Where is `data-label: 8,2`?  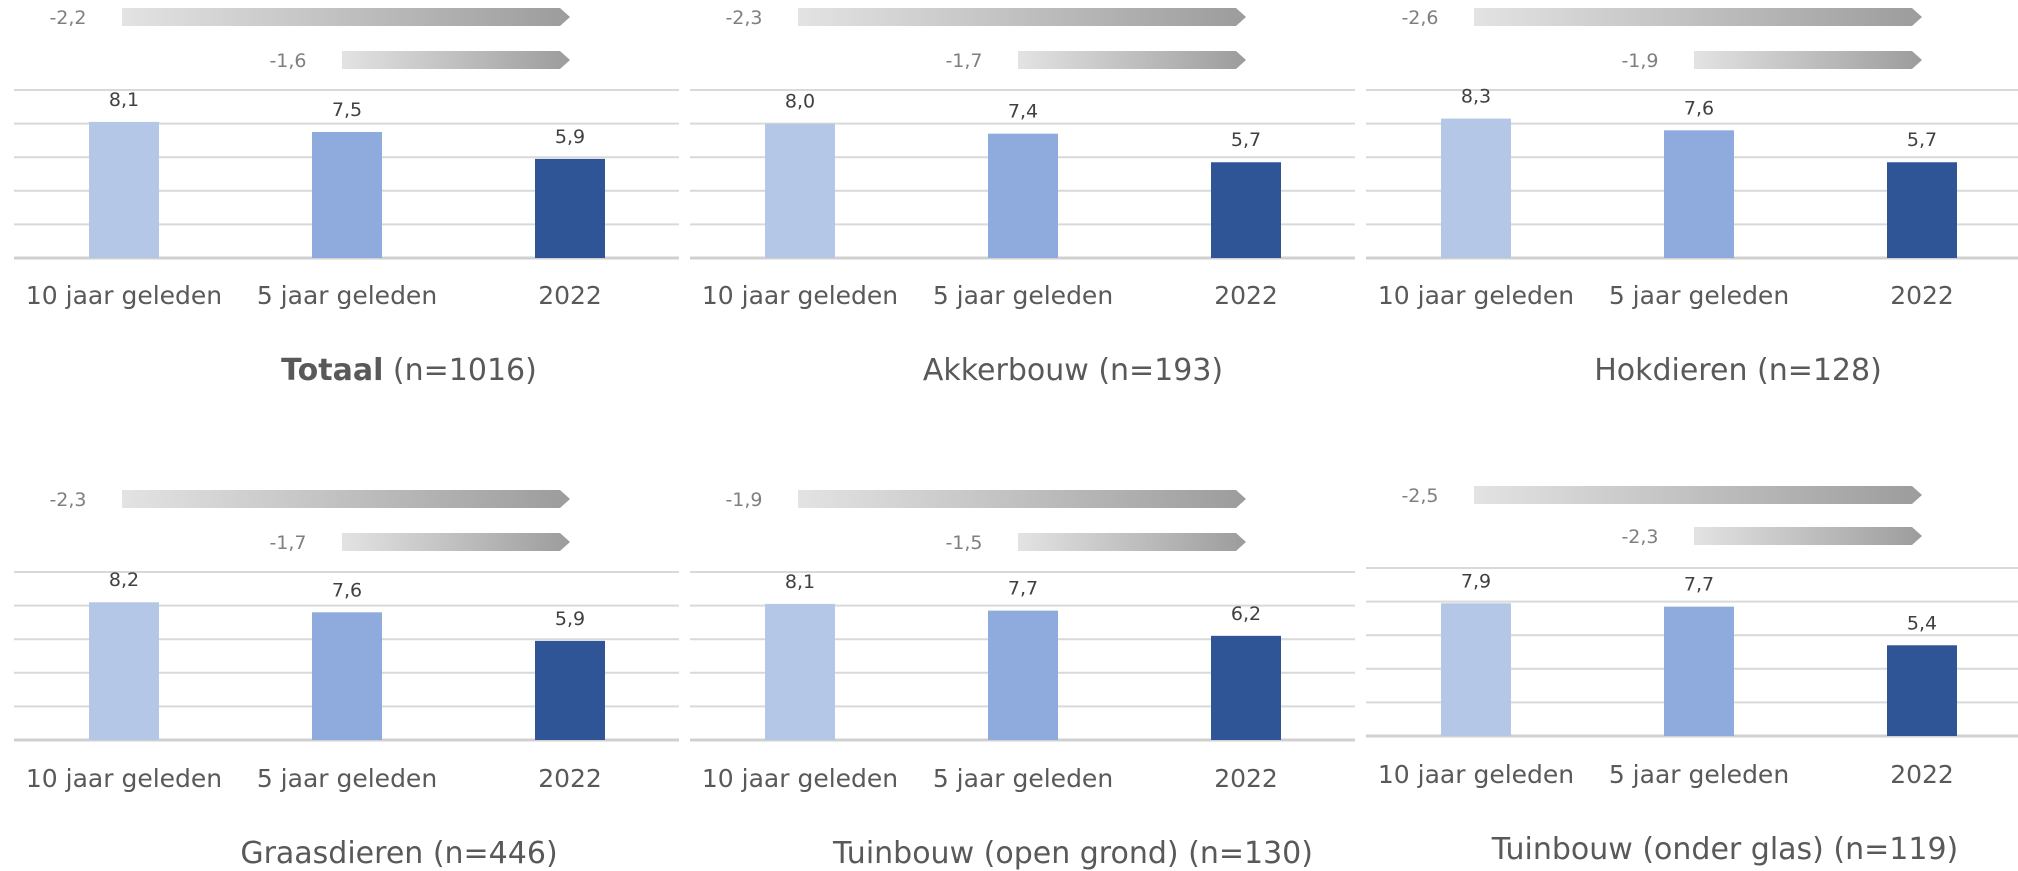 data-label: 8,2 is located at coordinates (124, 580).